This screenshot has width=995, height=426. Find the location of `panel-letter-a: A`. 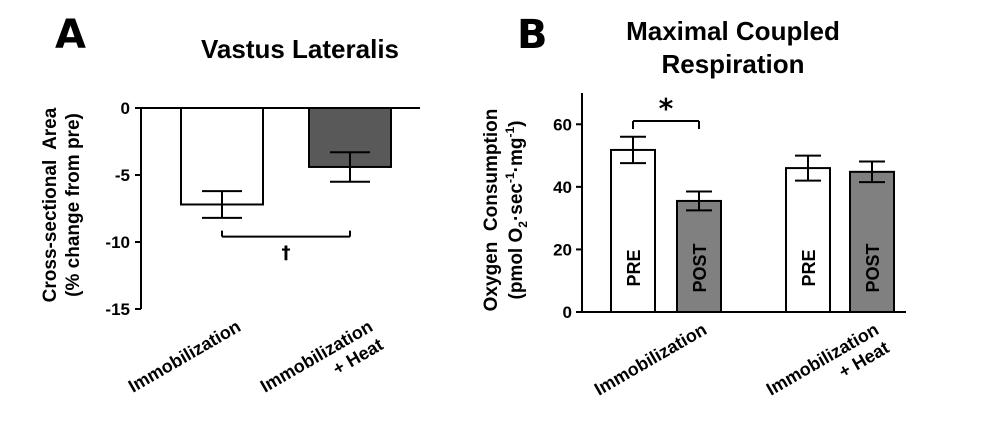

panel-letter-a: A is located at coordinates (70, 35).